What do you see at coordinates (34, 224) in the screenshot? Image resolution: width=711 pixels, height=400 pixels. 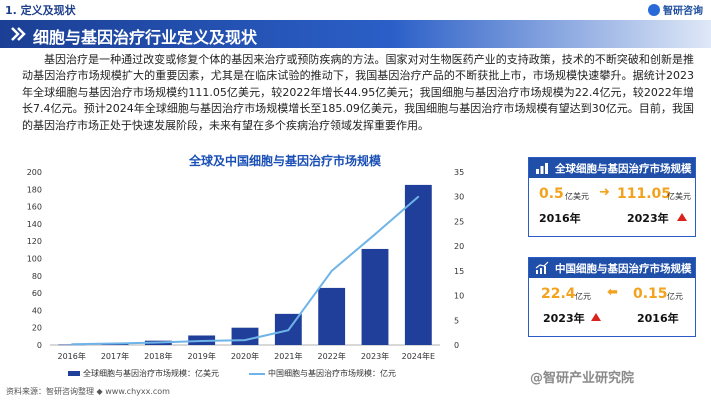 I see `y-left-tick-label: 140` at bounding box center [34, 224].